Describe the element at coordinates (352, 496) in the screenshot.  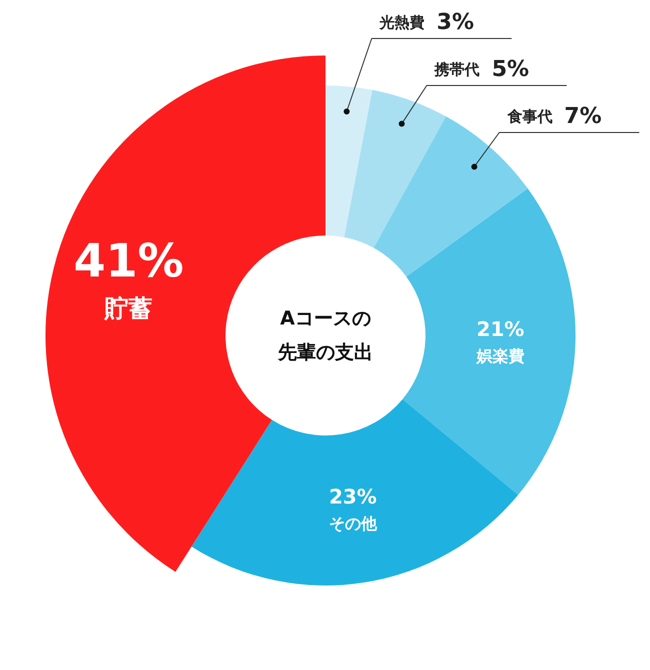
I see `data-label: 23%` at that location.